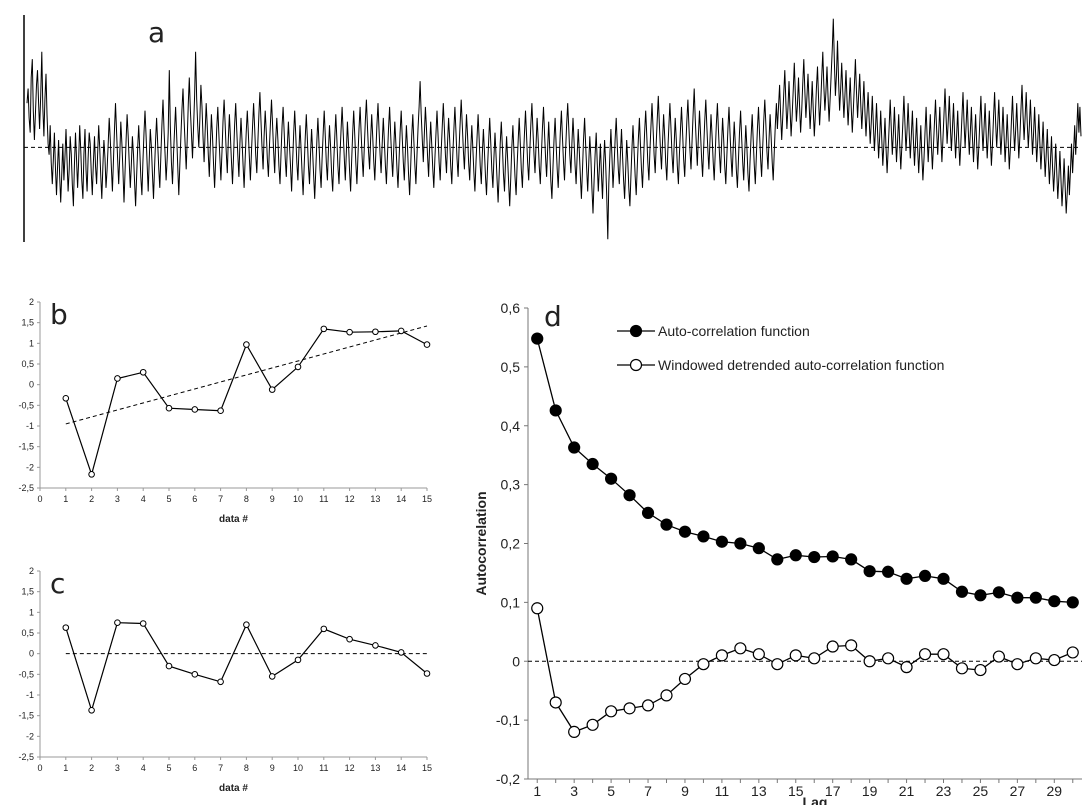  What do you see at coordinates (27, 364) in the screenshot?
I see `b-y-tick-label: 0,5` at bounding box center [27, 364].